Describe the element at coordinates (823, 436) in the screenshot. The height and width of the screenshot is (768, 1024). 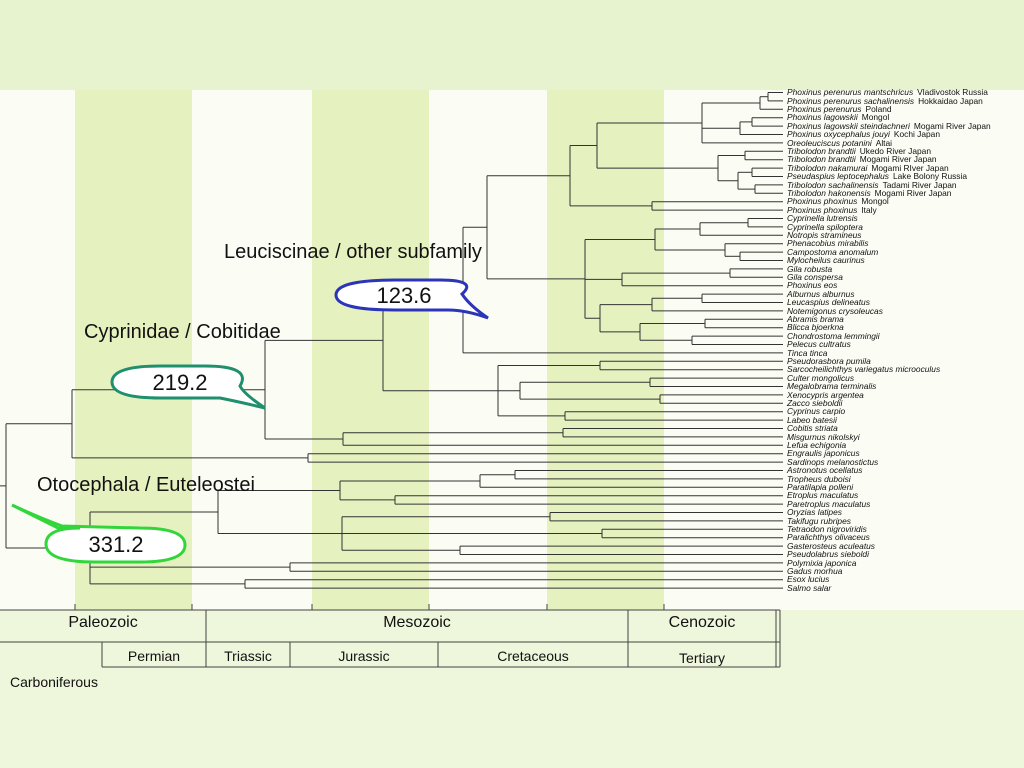
I see `taxon-label: Misgurnus nikolskyi` at that location.